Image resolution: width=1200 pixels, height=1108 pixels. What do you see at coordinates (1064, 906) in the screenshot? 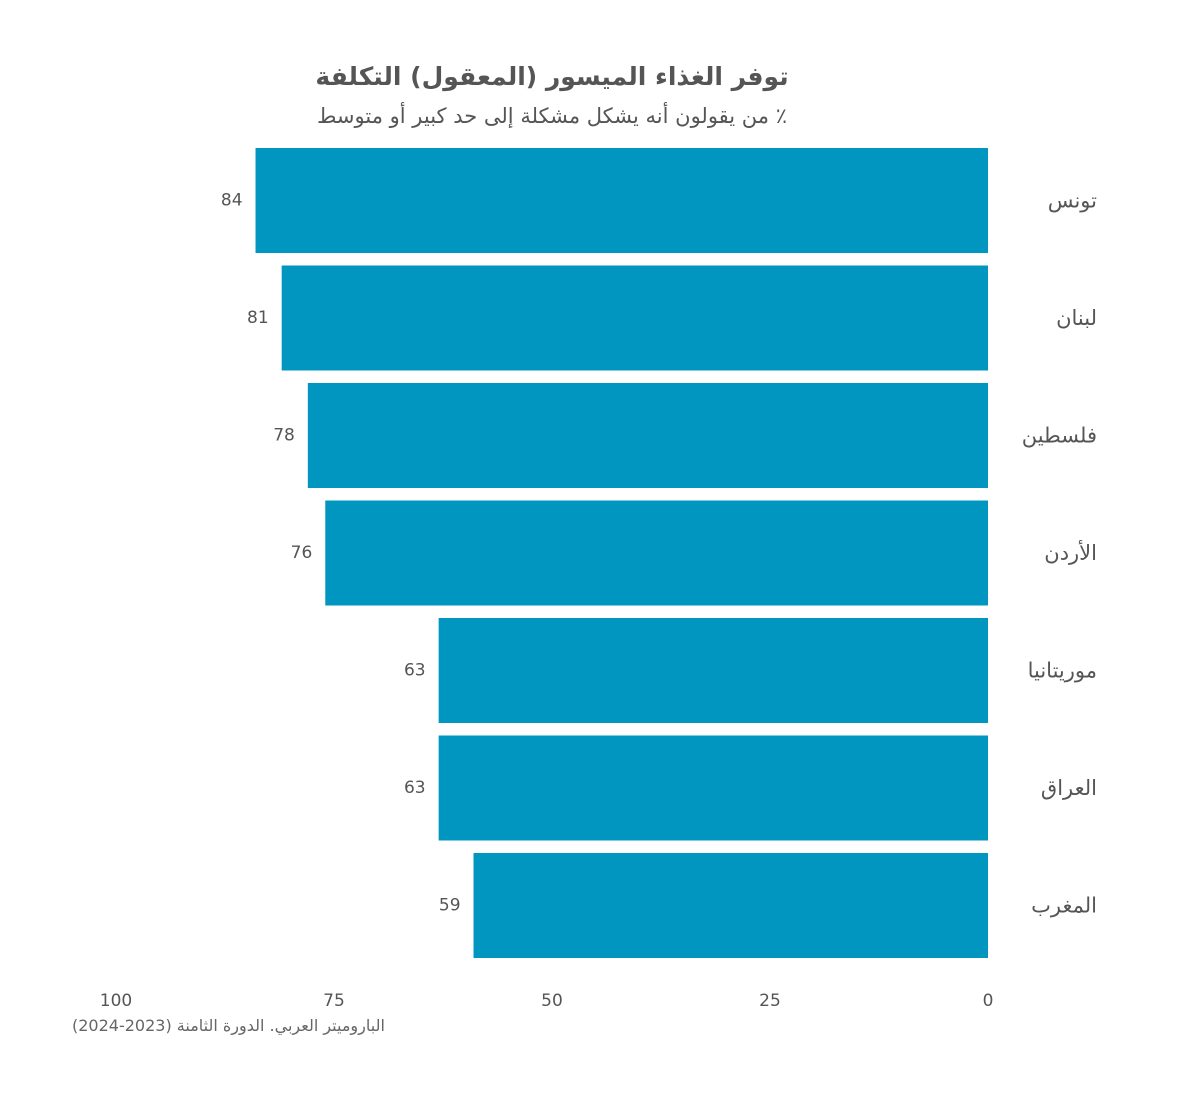
I see `category-label: المغرب` at bounding box center [1064, 906].